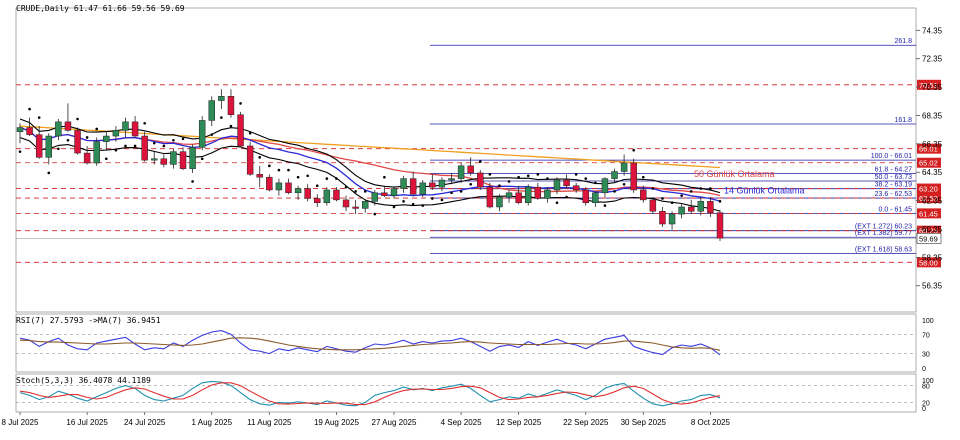  What do you see at coordinates (519, 422) in the screenshot?
I see `time-tick-label: 12 Sep 2025` at bounding box center [519, 422].